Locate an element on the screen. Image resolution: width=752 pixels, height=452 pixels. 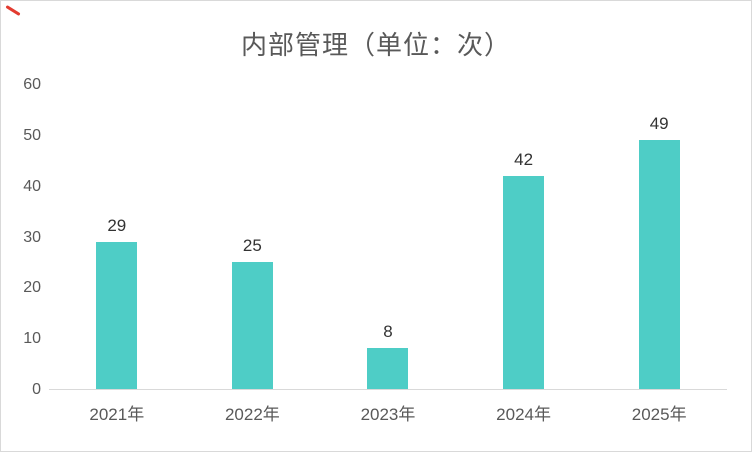
bar-group: 29 is located at coordinates (117, 236).